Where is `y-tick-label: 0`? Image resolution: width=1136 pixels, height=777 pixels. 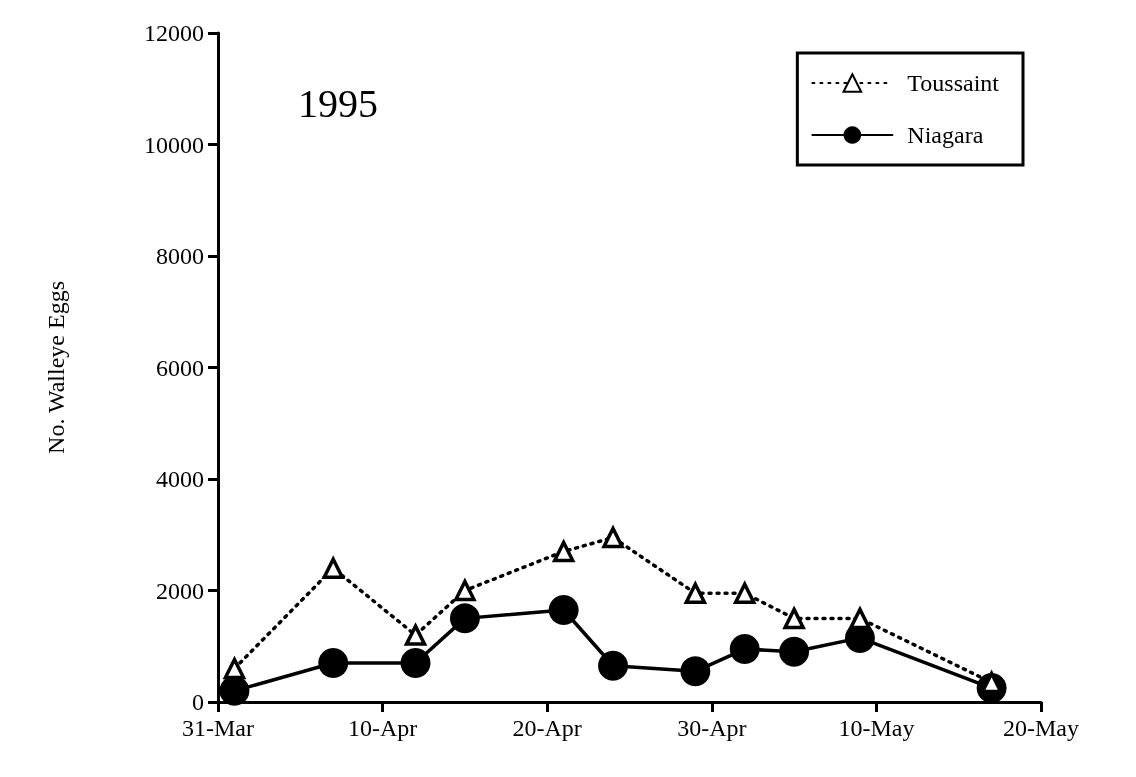
y-tick-label: 0 is located at coordinates (198, 702).